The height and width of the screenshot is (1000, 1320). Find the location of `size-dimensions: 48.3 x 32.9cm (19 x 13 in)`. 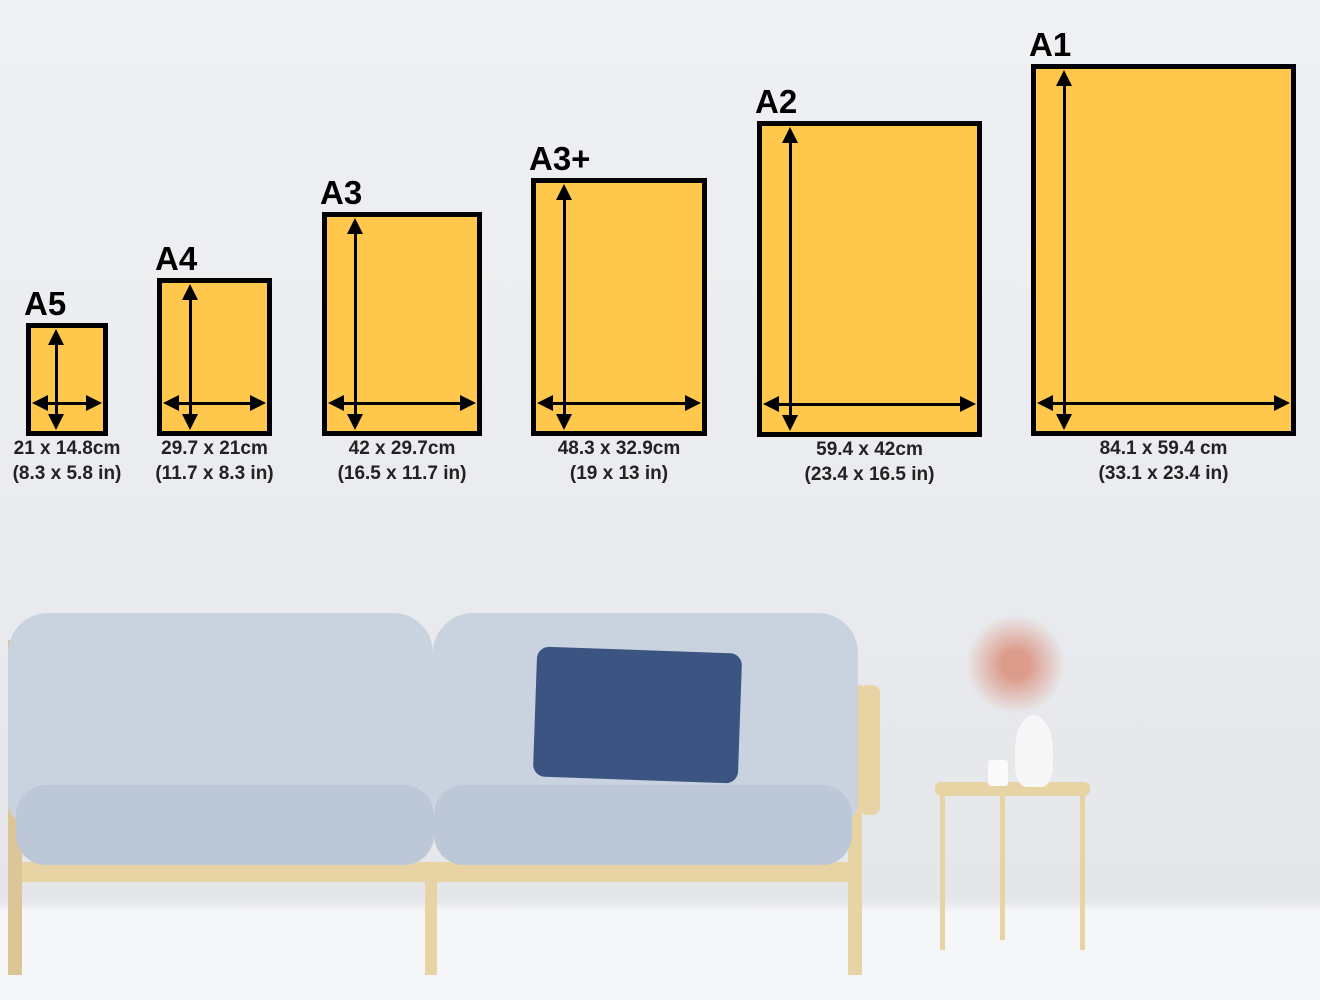

size-dimensions: 48.3 x 32.9cm (19 x 13 in) is located at coordinates (619, 461).